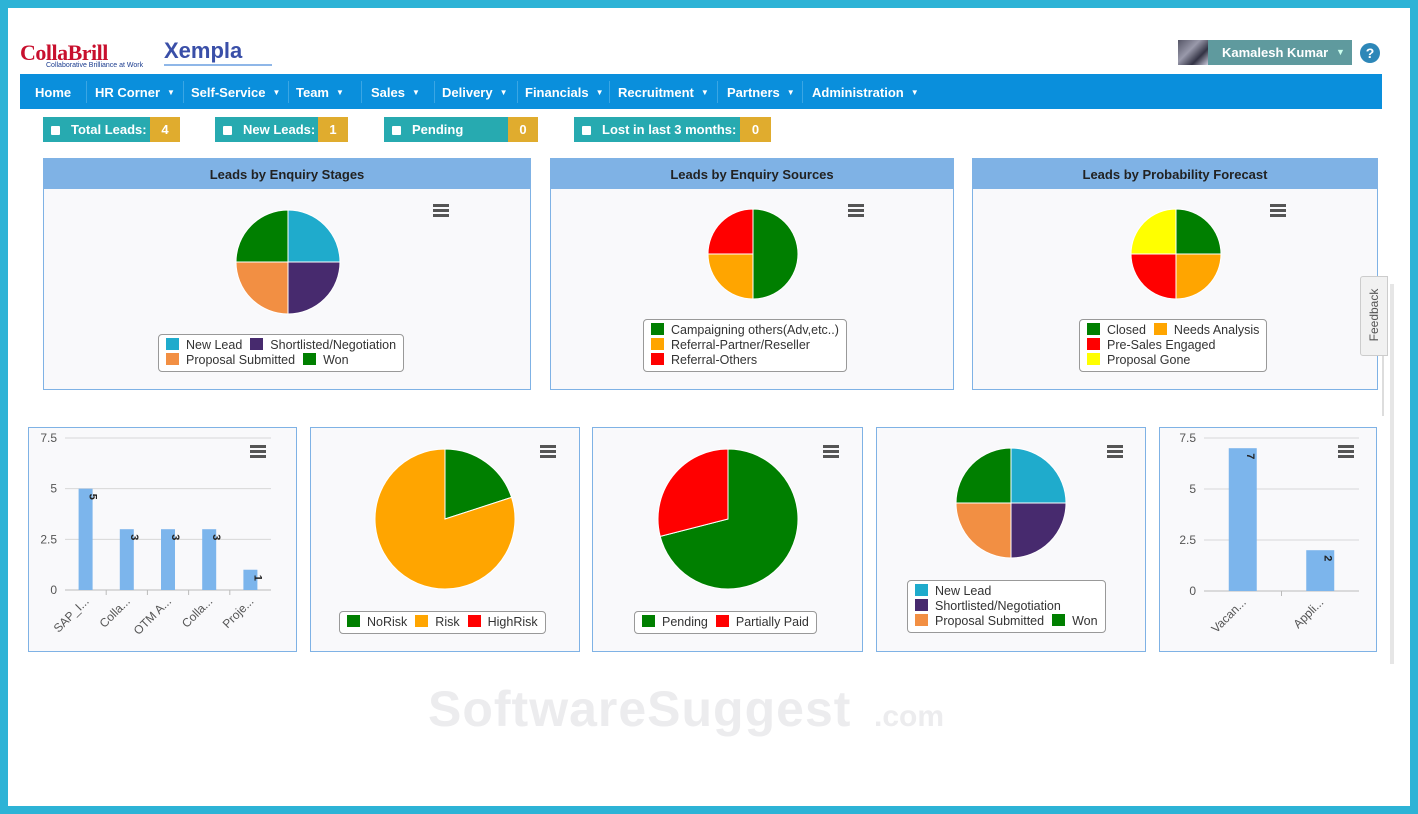 Image resolution: width=1418 pixels, height=814 pixels. What do you see at coordinates (377, 622) in the screenshot?
I see `legend-item: NoRisk` at bounding box center [377, 622].